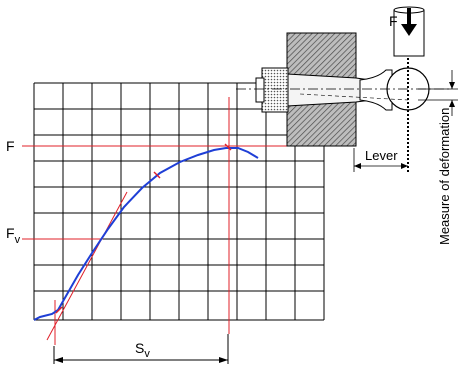 This screenshot has width=459, height=373. What do you see at coordinates (87, 266) in the screenshot?
I see `tangent-line` at bounding box center [87, 266].